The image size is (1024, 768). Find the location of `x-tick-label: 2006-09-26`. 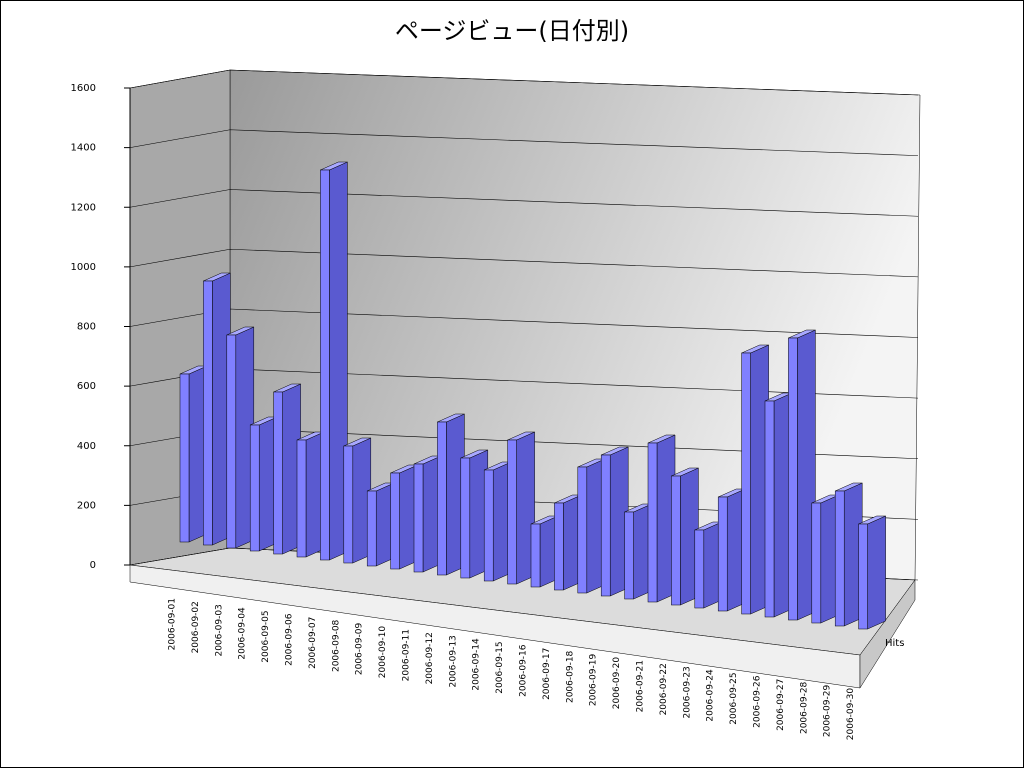

x-tick-label: 2006-09-26 is located at coordinates (758, 701).